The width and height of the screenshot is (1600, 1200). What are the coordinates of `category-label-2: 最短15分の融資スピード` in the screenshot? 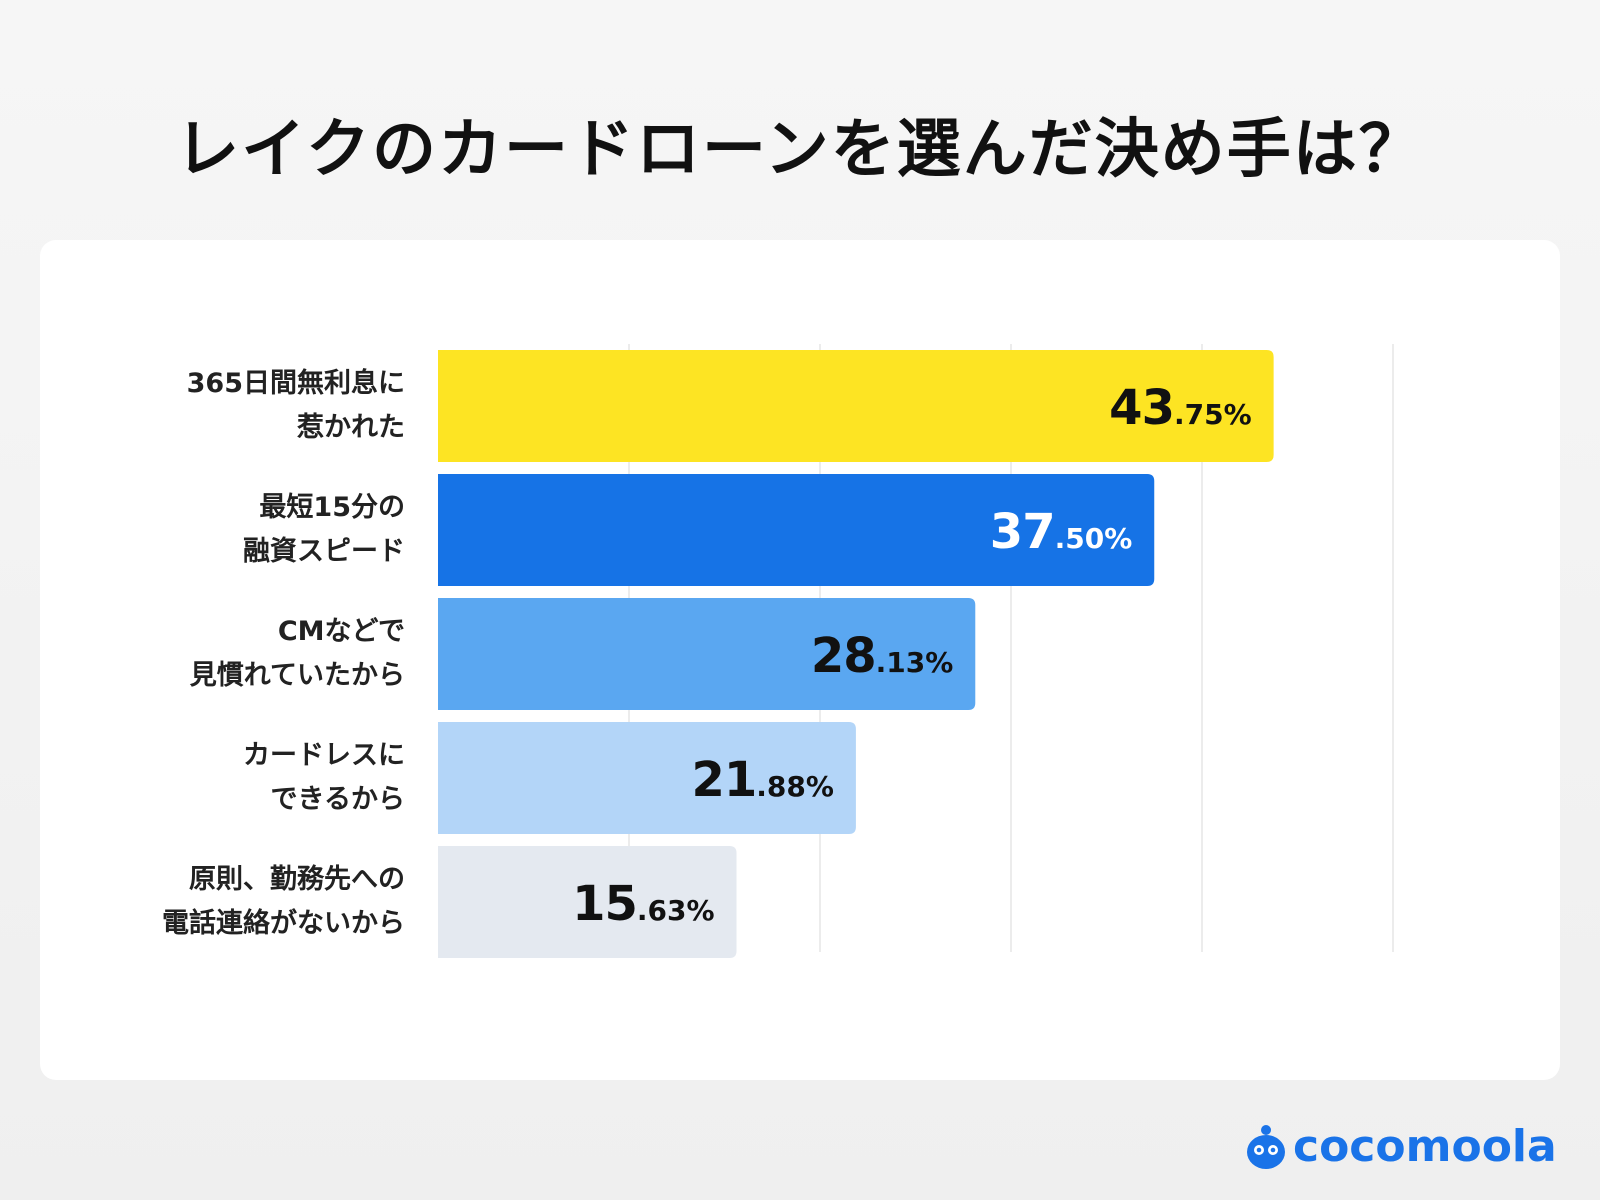 It's located at (225, 530).